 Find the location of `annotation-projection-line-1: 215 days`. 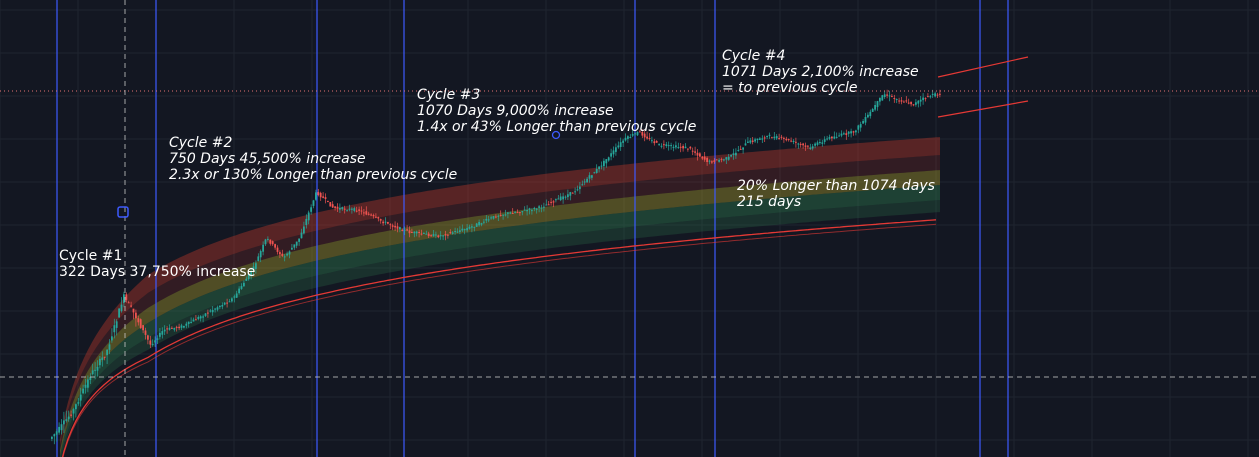

annotation-projection-line-1: 215 days is located at coordinates (769, 202).